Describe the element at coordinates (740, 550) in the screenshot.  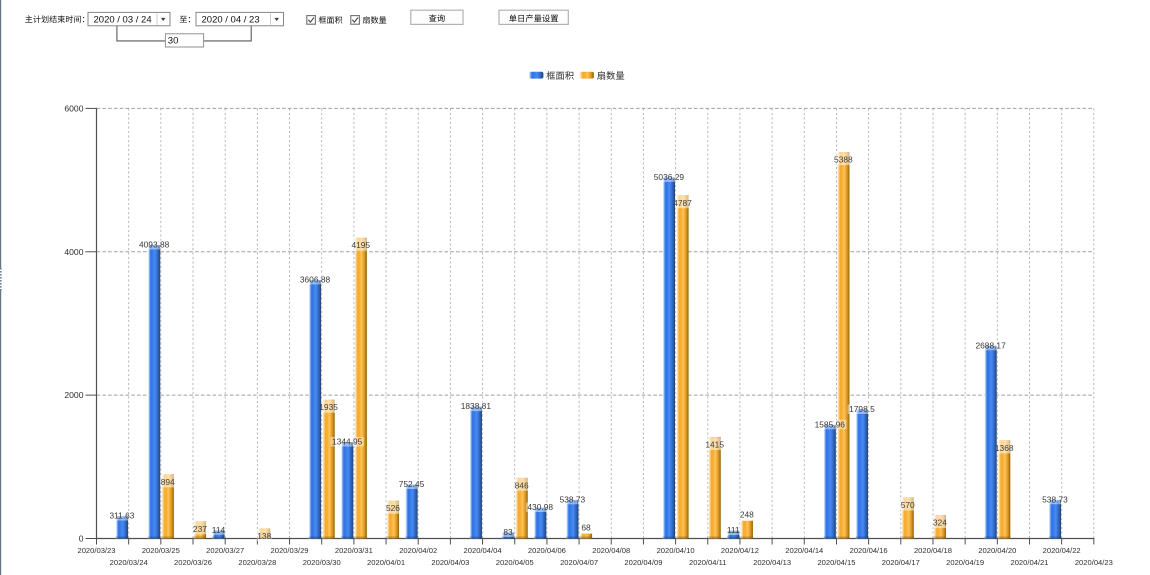
I see `svg-text: 2020/04/12` at that location.